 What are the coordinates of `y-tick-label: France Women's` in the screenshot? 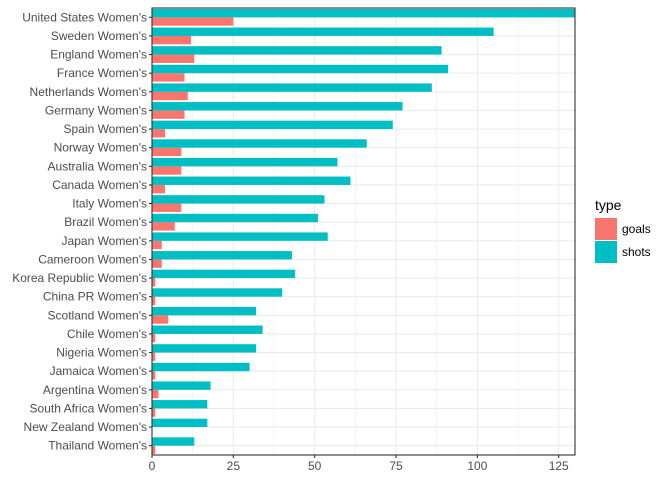 It's located at (102, 73).